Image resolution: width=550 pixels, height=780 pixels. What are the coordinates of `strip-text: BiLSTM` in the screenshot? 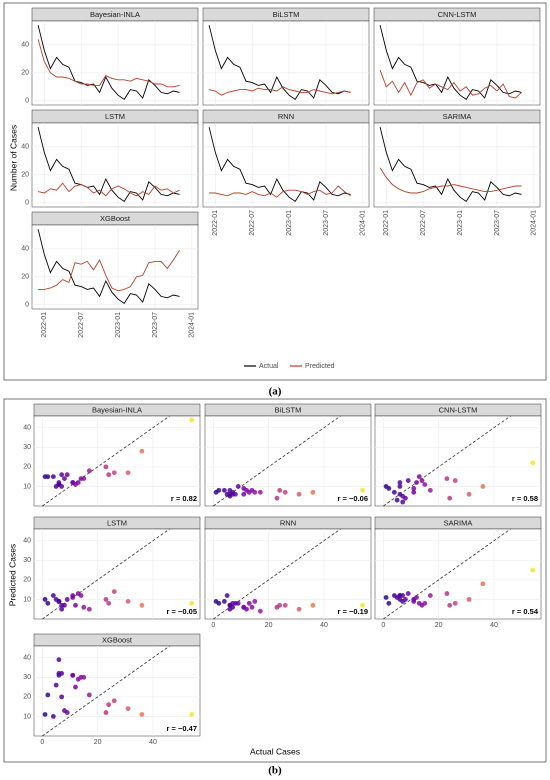 It's located at (286, 14).